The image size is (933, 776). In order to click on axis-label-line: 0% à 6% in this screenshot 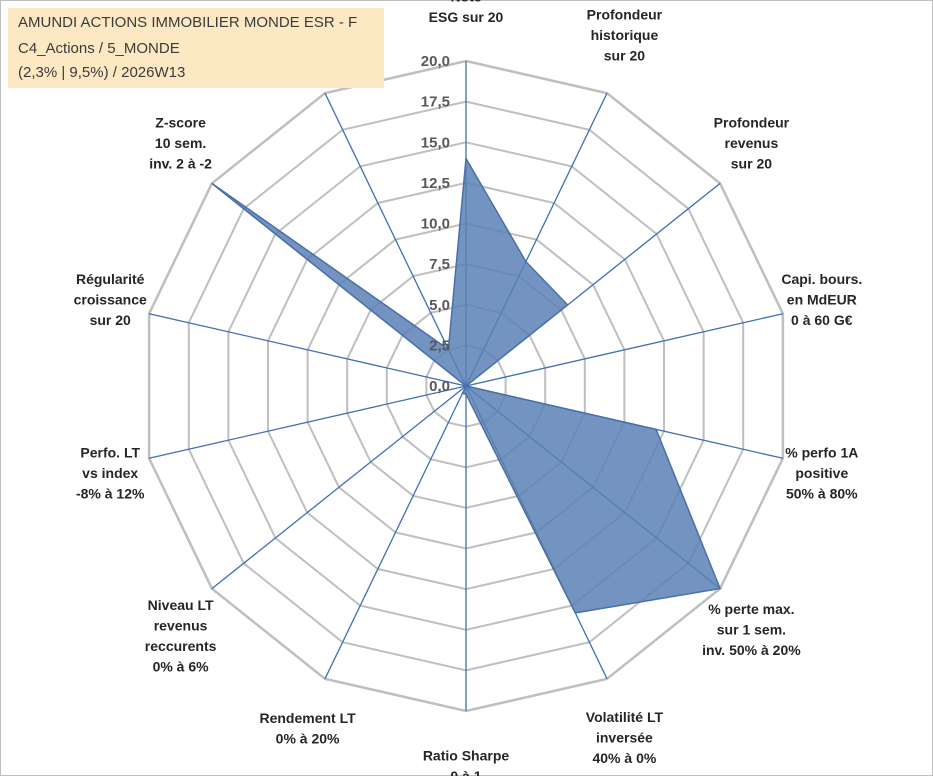, I will do `click(181, 666)`.